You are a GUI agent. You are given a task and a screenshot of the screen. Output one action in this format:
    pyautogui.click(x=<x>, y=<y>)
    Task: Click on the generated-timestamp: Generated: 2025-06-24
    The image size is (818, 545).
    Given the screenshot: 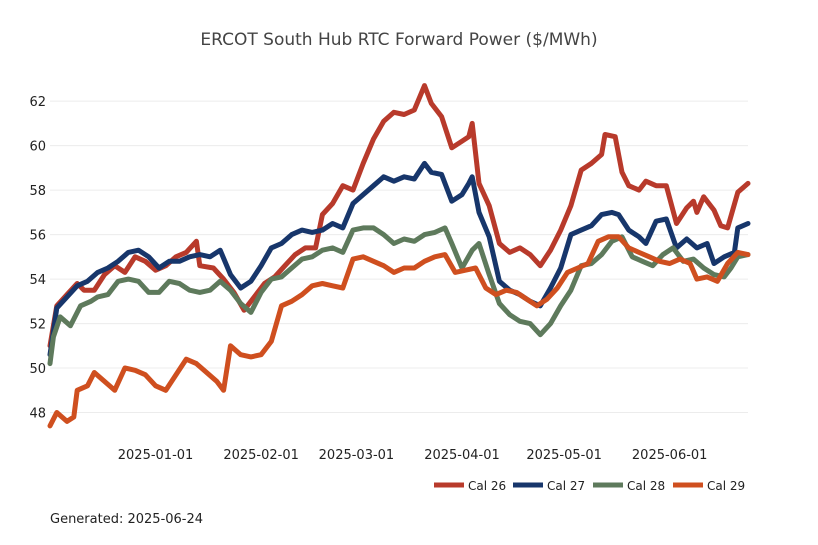 What is the action you would take?
    pyautogui.click(x=127, y=519)
    